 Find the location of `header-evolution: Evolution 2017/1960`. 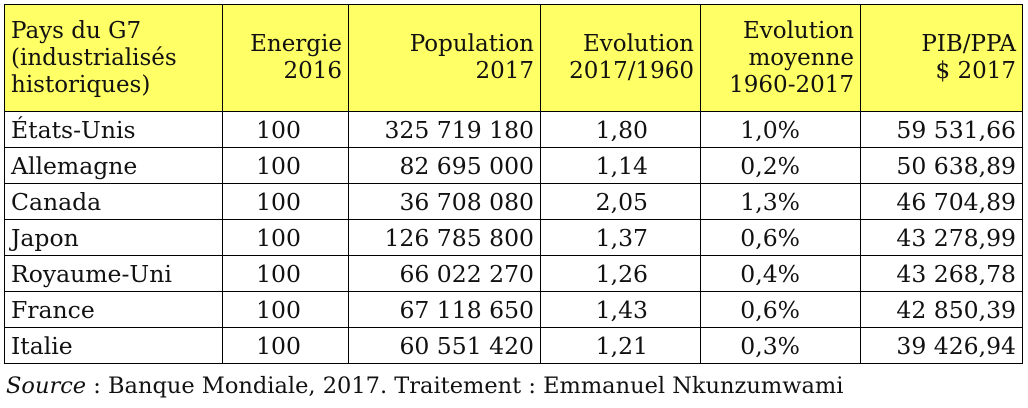

header-evolution: Evolution 2017/1960 is located at coordinates (620, 58).